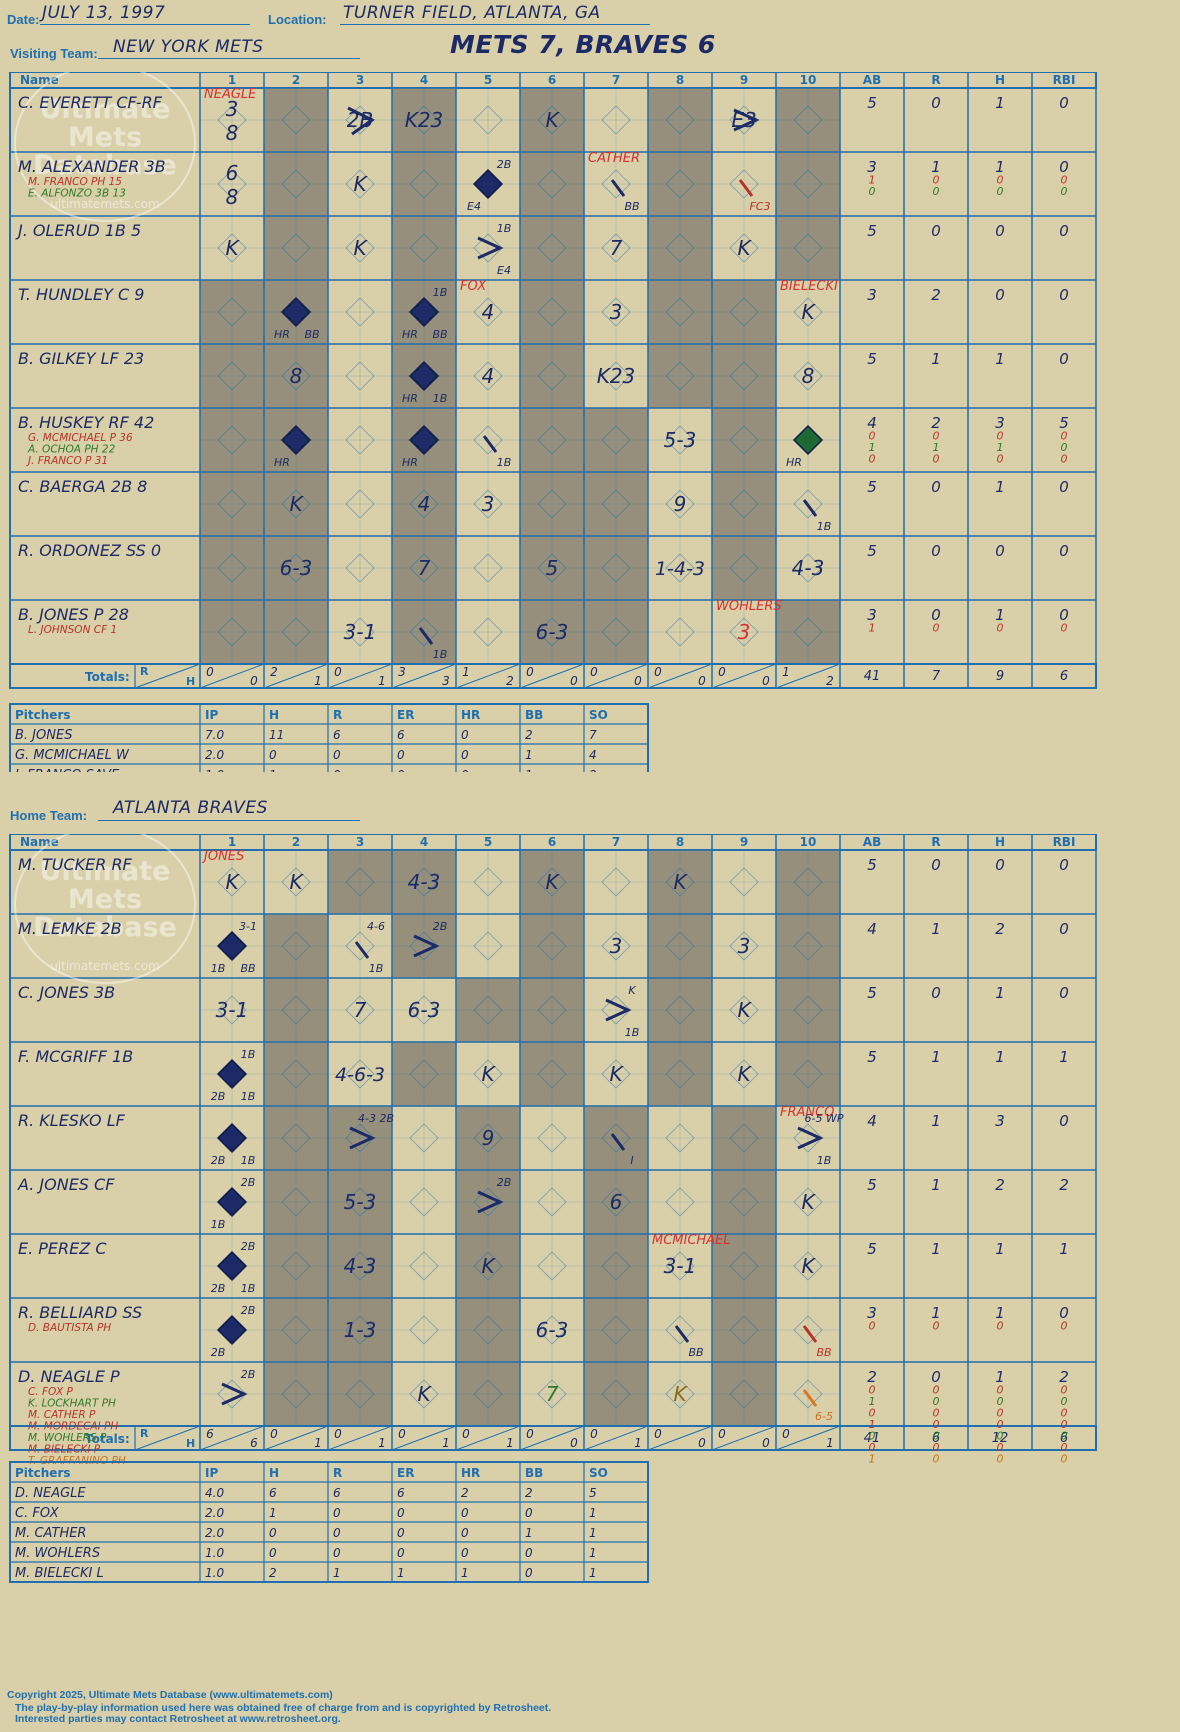 This screenshot has height=1732, width=1180. Describe the element at coordinates (614, 158) in the screenshot. I see `pitching-change-note: CATHER` at that location.